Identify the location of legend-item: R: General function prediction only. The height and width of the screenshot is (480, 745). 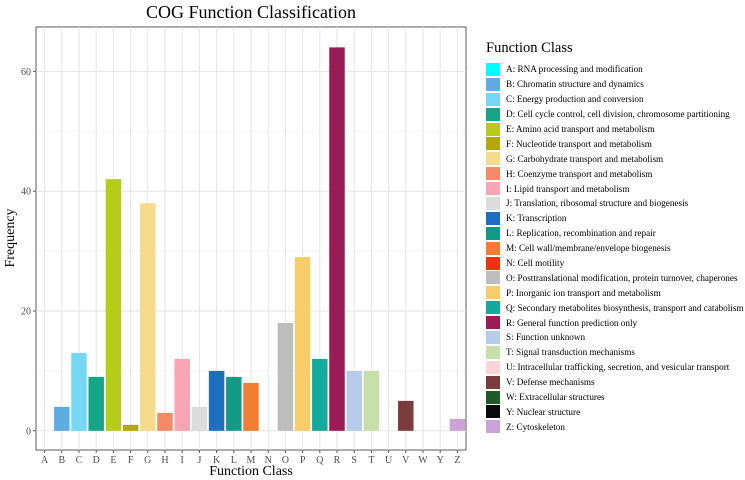
(613, 322).